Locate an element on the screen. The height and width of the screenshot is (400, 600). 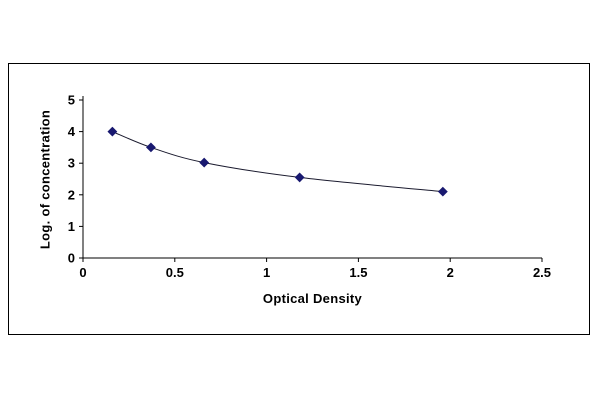
x-tick-label: 1.5 is located at coordinates (358, 272).